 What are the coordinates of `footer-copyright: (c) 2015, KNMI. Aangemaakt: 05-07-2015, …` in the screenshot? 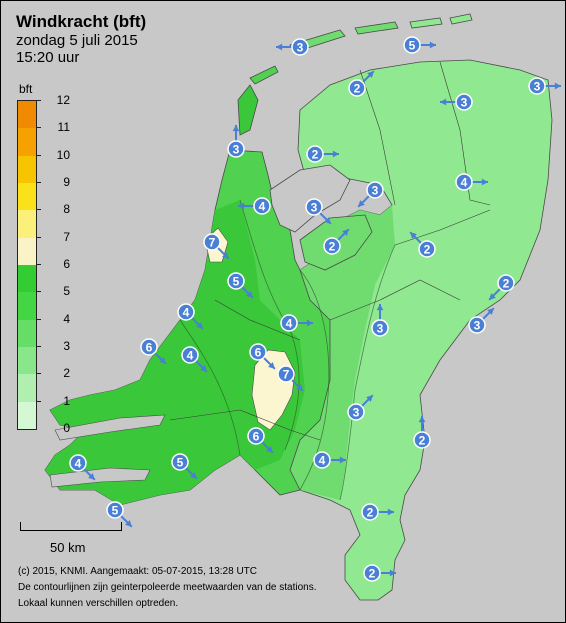 It's located at (138, 571).